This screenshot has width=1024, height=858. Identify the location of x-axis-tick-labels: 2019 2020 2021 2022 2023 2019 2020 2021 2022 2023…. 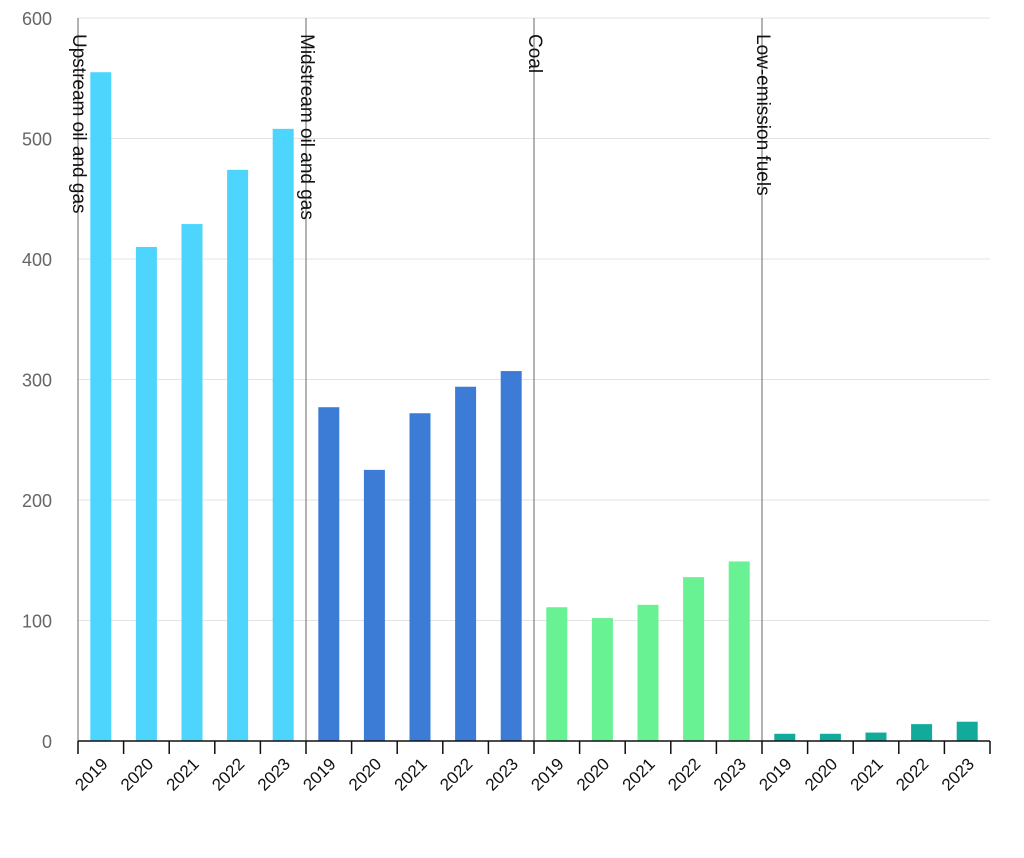
(524, 774).